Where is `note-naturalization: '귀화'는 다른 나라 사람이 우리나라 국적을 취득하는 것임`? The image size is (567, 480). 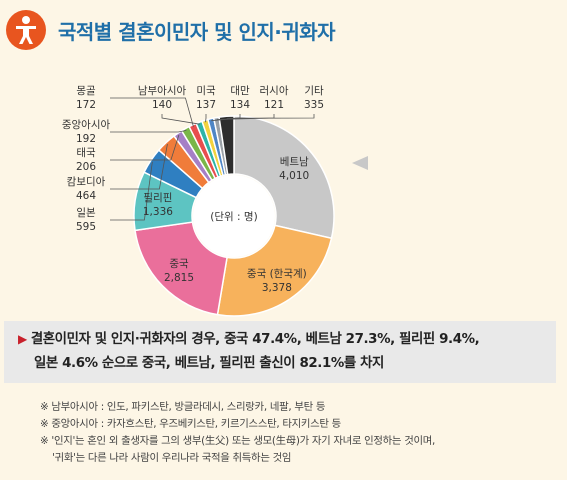 note-naturalization: '귀화'는 다른 나라 사람이 우리나라 국적을 취득하는 것임 is located at coordinates (172, 458).